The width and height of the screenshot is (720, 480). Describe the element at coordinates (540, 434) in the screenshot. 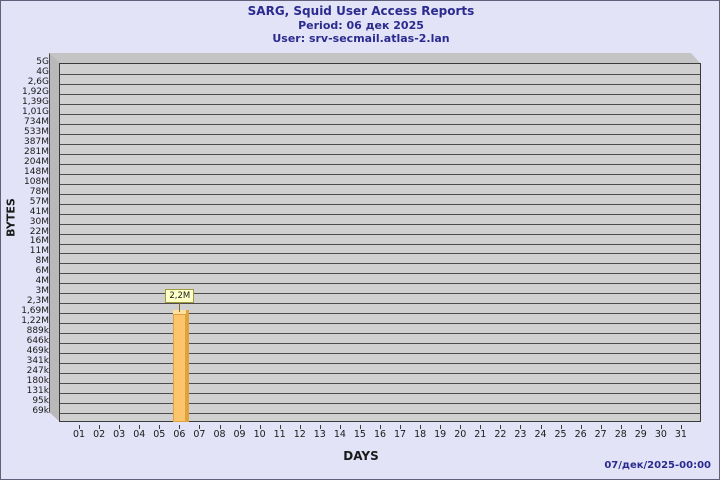

I see `x-axis-tick-label: 24` at that location.